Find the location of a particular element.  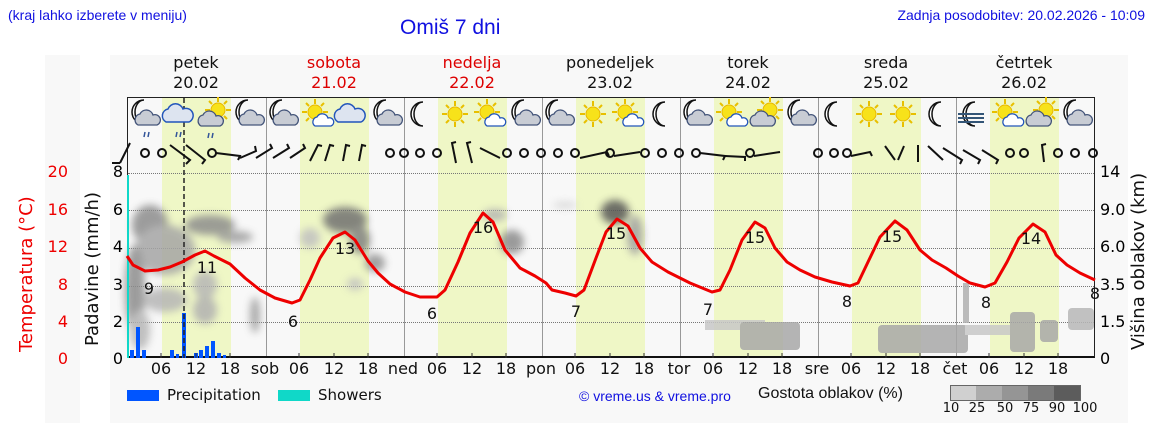

day-header-5: sreda 25.02 is located at coordinates (886, 72).